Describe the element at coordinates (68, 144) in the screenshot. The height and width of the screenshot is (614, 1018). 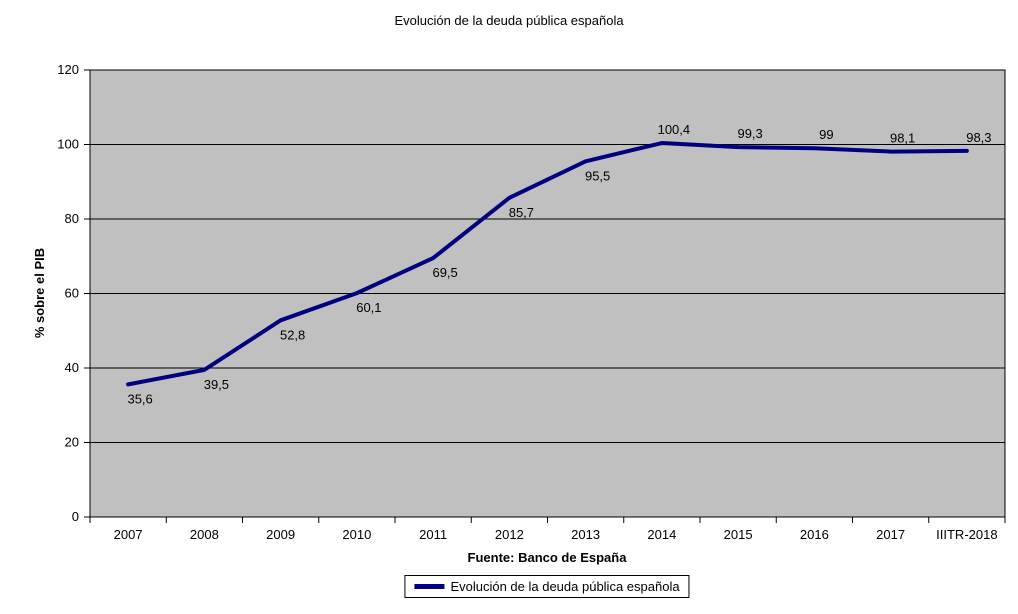
I see `y-tick-label: 100` at that location.